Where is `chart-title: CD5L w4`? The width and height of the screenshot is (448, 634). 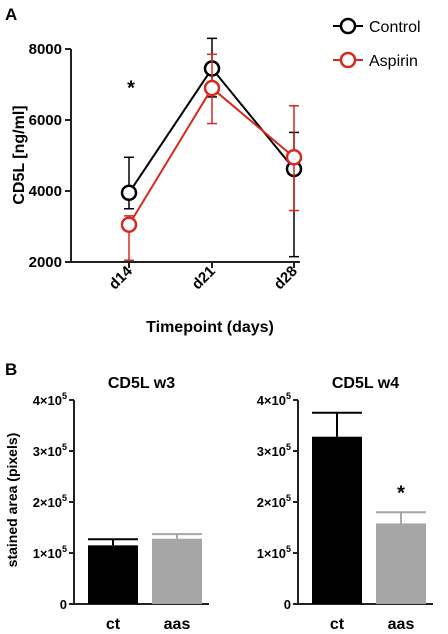
chart-title: CD5L w4 is located at coordinates (365, 383).